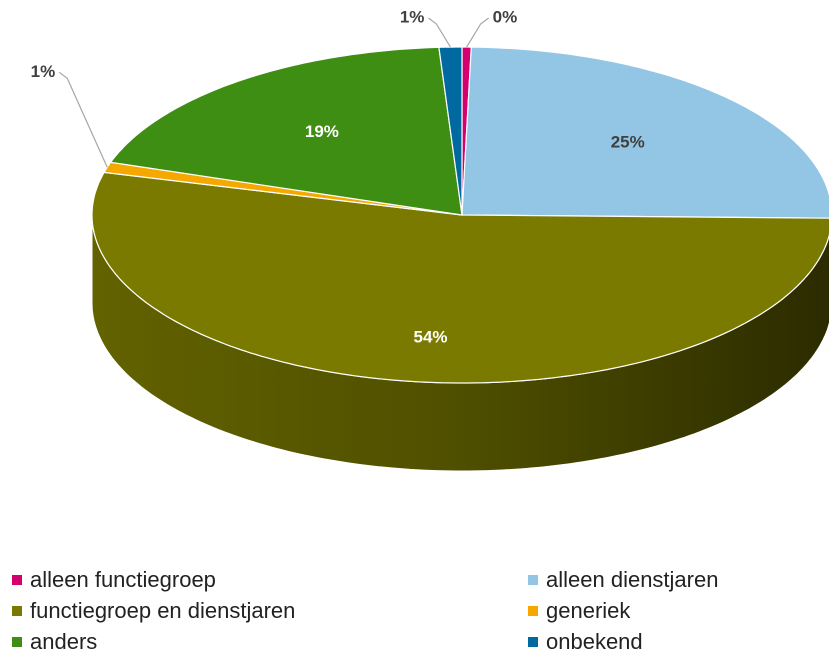 The height and width of the screenshot is (661, 829). I want to click on legend-label: functiegroep en dienstjaren, so click(162, 610).